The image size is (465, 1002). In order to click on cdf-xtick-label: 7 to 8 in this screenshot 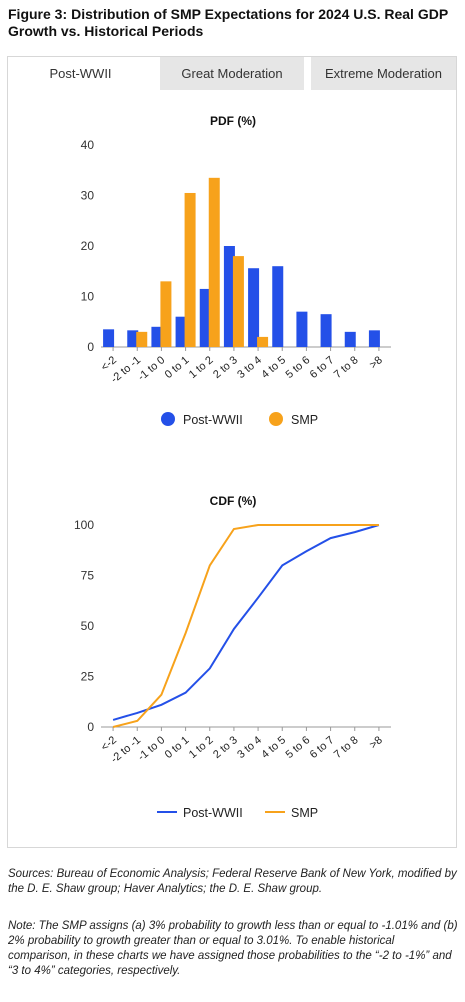, I will do `click(346, 747)`.